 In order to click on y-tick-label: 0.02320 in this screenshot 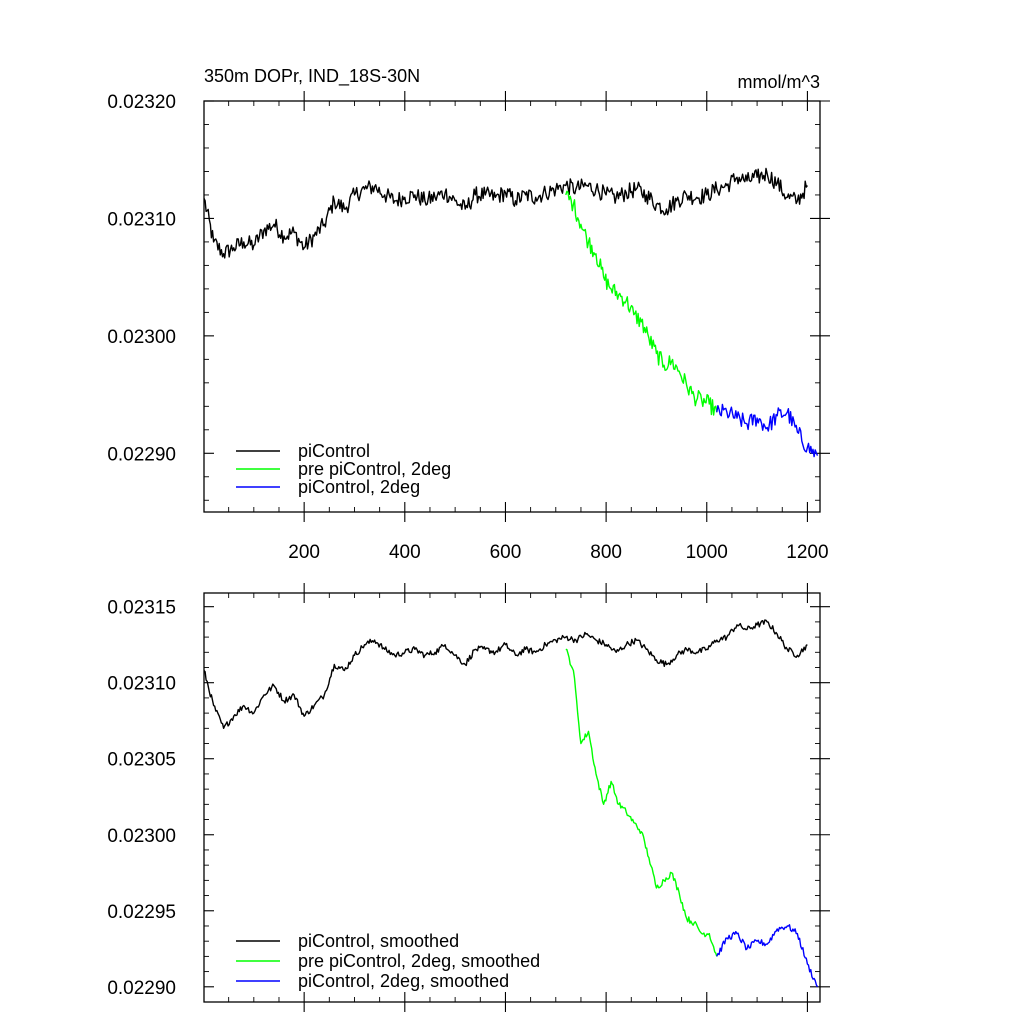, I will do `click(141, 102)`.